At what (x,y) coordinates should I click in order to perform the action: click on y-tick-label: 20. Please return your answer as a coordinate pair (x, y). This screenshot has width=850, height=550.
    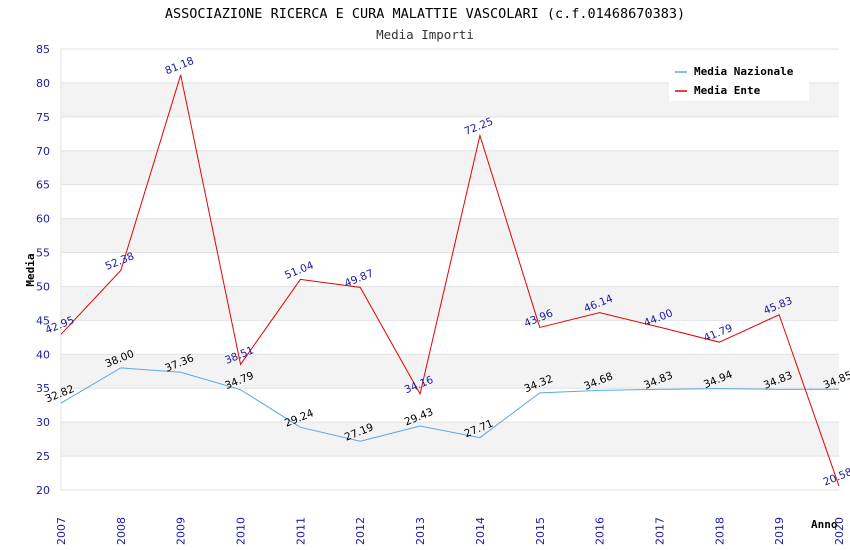
    Looking at the image, I should click on (43, 490).